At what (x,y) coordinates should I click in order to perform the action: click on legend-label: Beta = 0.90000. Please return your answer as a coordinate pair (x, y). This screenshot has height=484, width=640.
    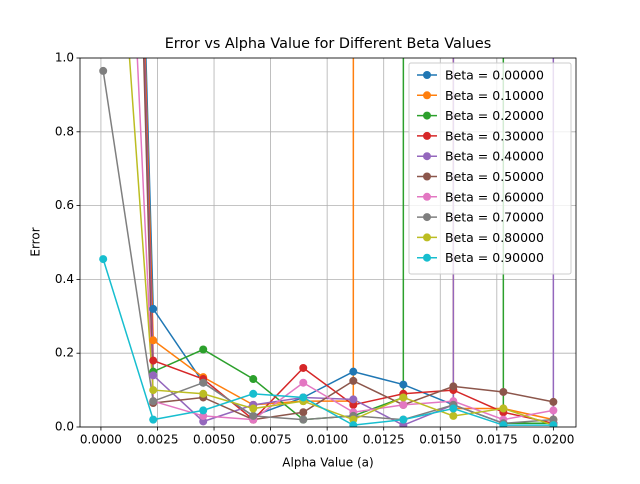
    Looking at the image, I should click on (494, 257).